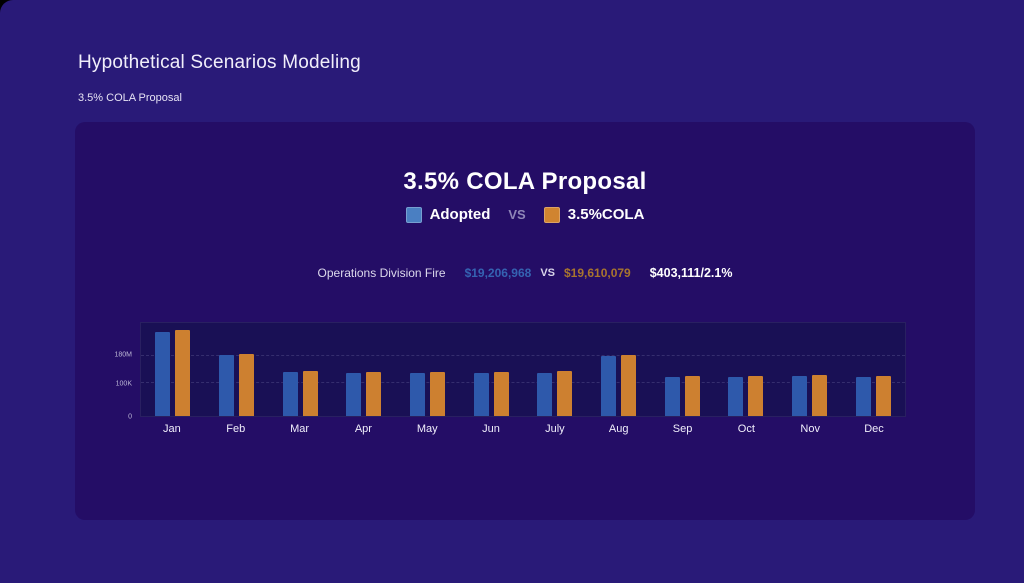 The height and width of the screenshot is (583, 1024). Describe the element at coordinates (123, 384) in the screenshot. I see `y-tick-label-100k: 100K` at that location.